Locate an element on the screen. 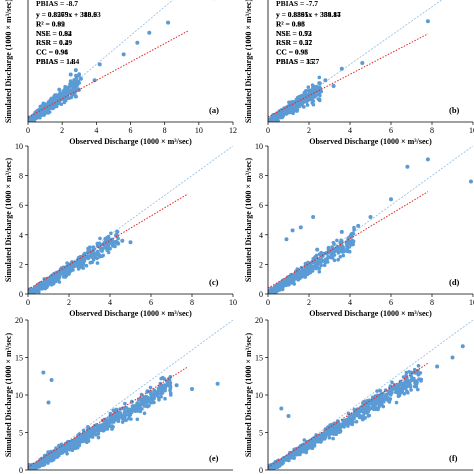 This screenshot has width=474, height=474. y-tick-label: 10 is located at coordinates (259, 395).